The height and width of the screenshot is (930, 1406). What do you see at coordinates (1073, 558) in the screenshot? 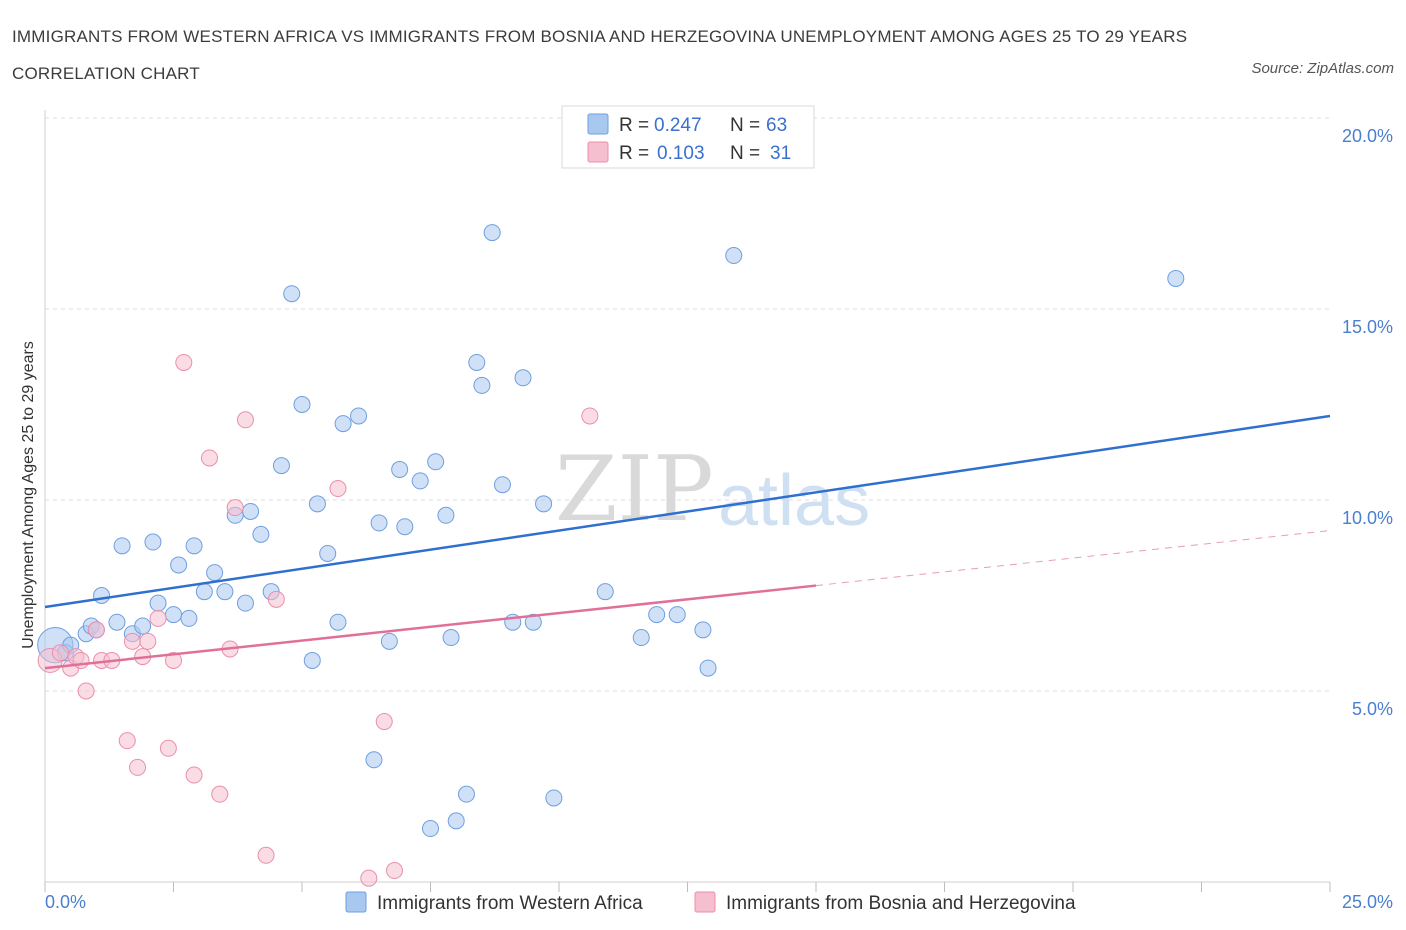
I see `trend-line-extension-pink` at bounding box center [1073, 558].